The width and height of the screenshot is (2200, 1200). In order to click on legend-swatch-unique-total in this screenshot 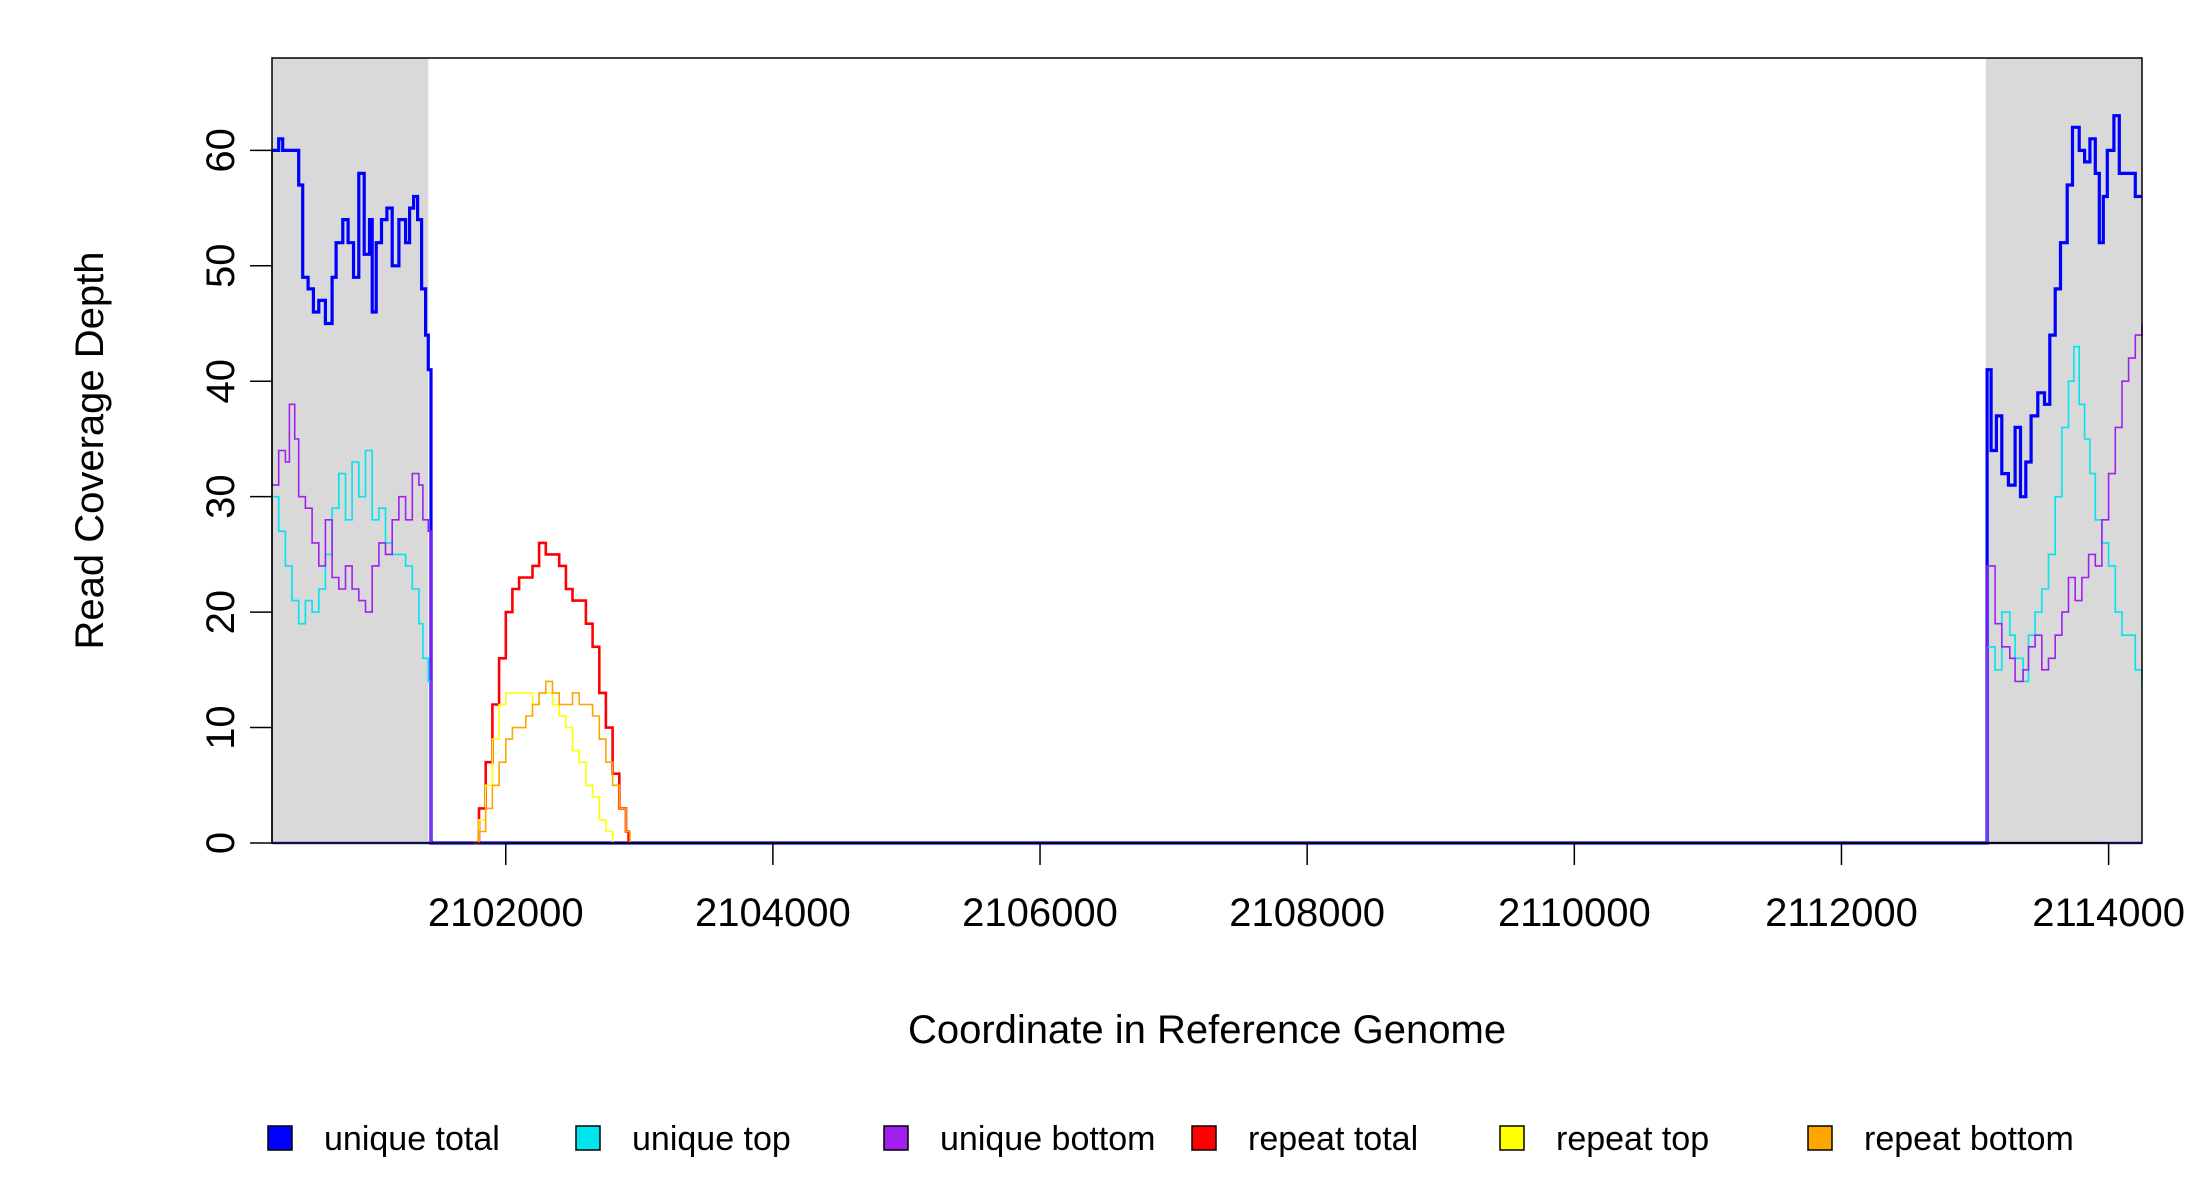, I will do `click(280, 1138)`.